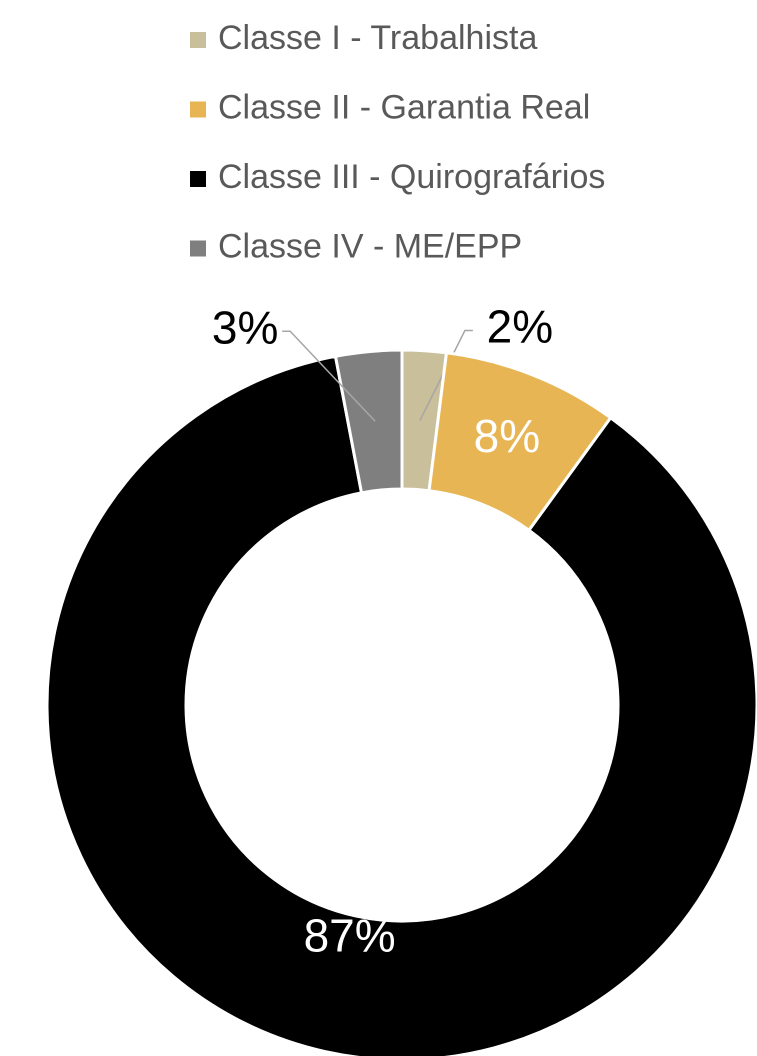  I want to click on data-label: 3%, so click(245, 327).